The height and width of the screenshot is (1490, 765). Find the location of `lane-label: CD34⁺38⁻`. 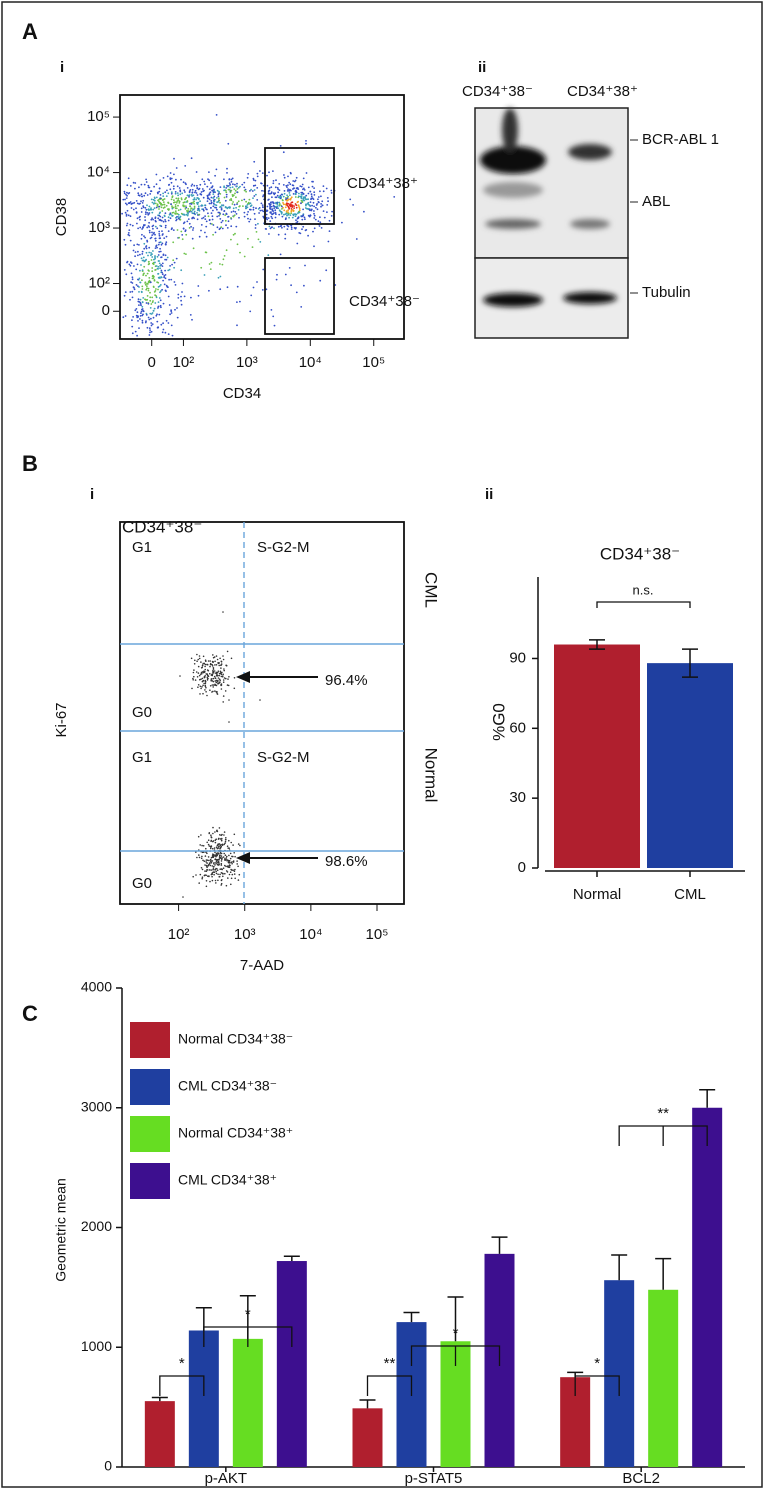

lane-label: CD34⁺38⁻ is located at coordinates (497, 91).